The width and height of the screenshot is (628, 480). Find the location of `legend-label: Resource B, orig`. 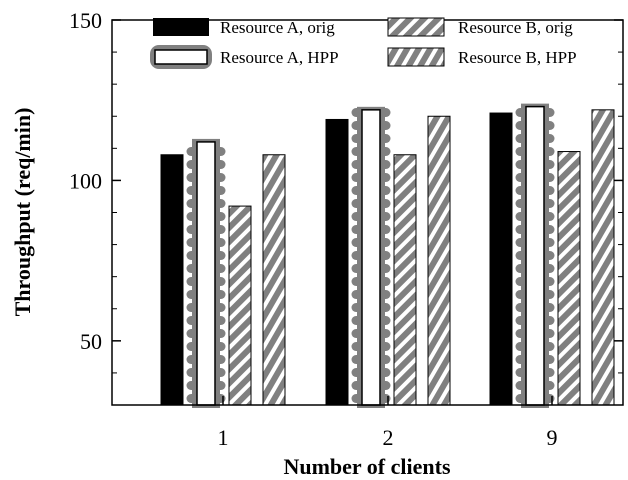

legend-label: Resource B, orig is located at coordinates (515, 27).